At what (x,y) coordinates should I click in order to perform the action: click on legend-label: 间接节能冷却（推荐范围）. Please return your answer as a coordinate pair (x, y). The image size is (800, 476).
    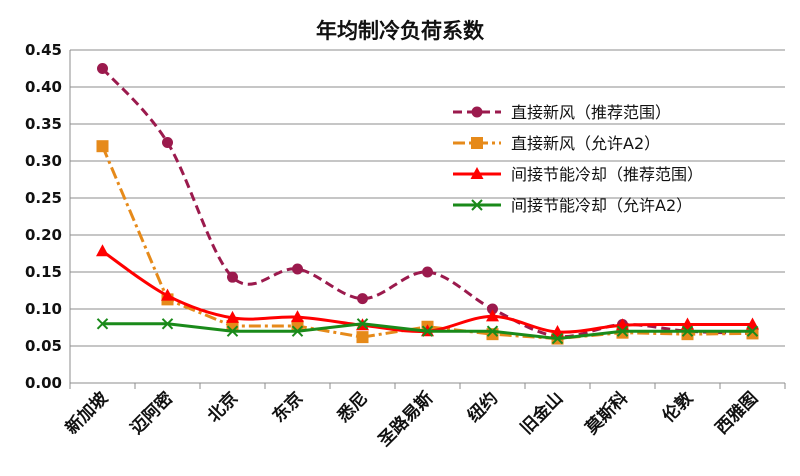
    Looking at the image, I should click on (607, 174).